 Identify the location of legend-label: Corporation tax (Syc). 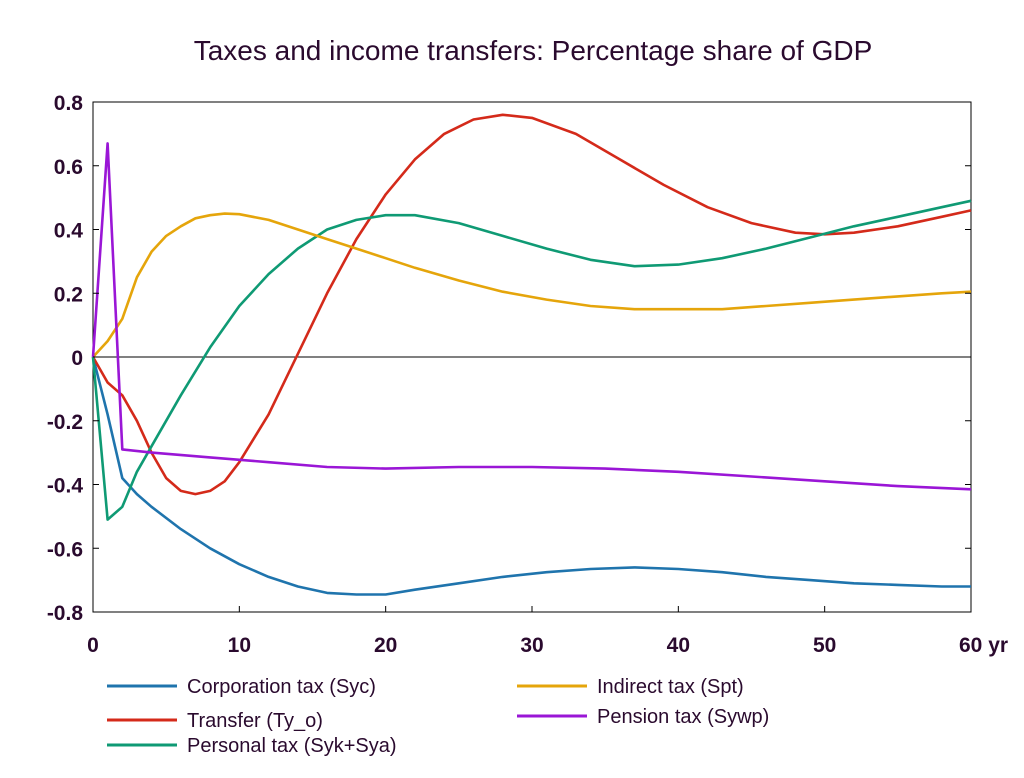
(281, 687).